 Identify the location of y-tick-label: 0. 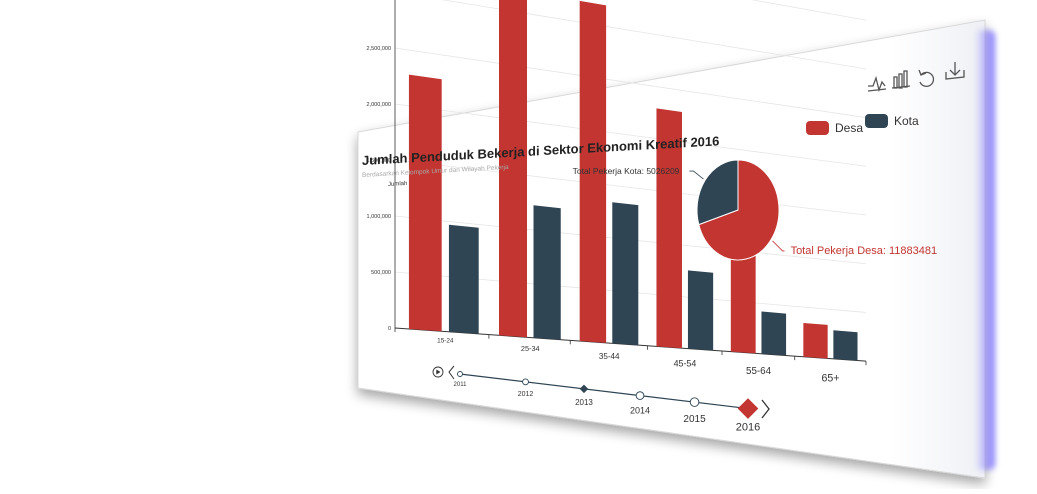
(389, 329).